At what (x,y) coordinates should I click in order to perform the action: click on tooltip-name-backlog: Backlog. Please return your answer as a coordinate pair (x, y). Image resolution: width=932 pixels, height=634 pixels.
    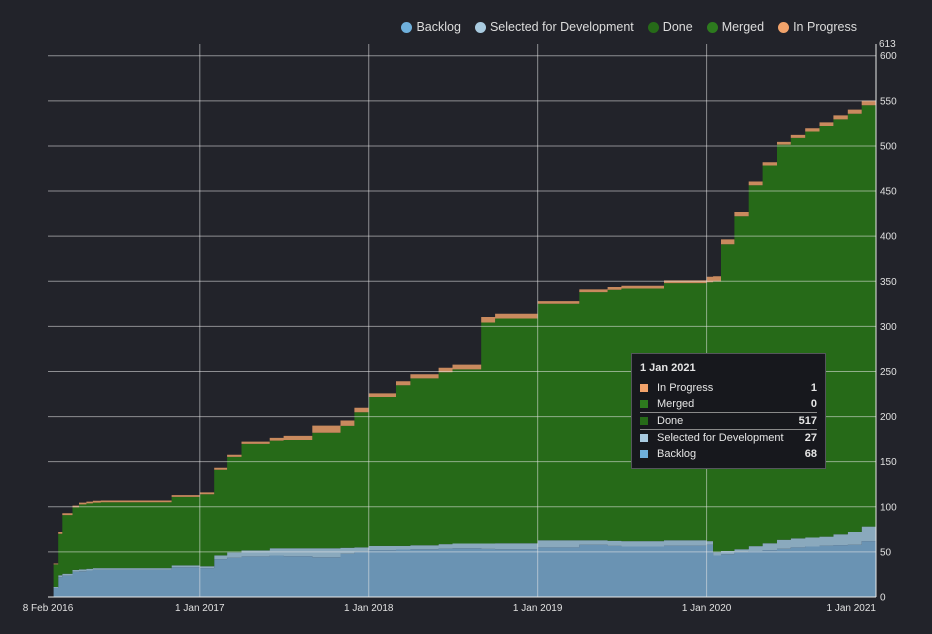
    Looking at the image, I should click on (677, 454).